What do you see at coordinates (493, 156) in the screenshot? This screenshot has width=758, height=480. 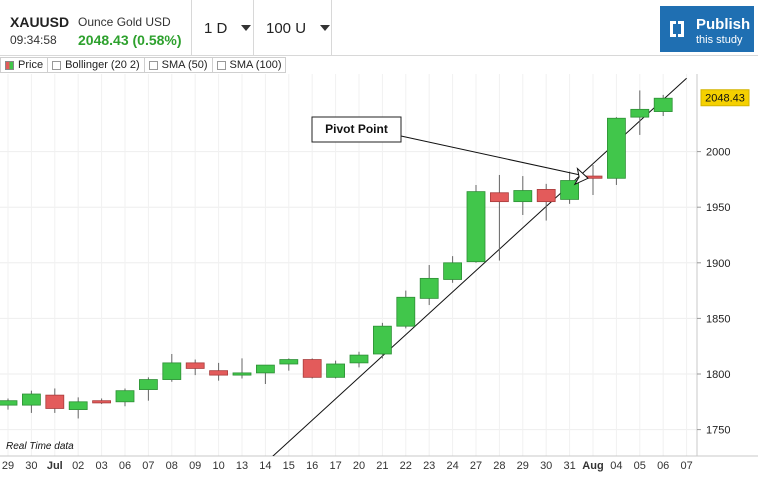 I see `annotation-arrow-line` at bounding box center [493, 156].